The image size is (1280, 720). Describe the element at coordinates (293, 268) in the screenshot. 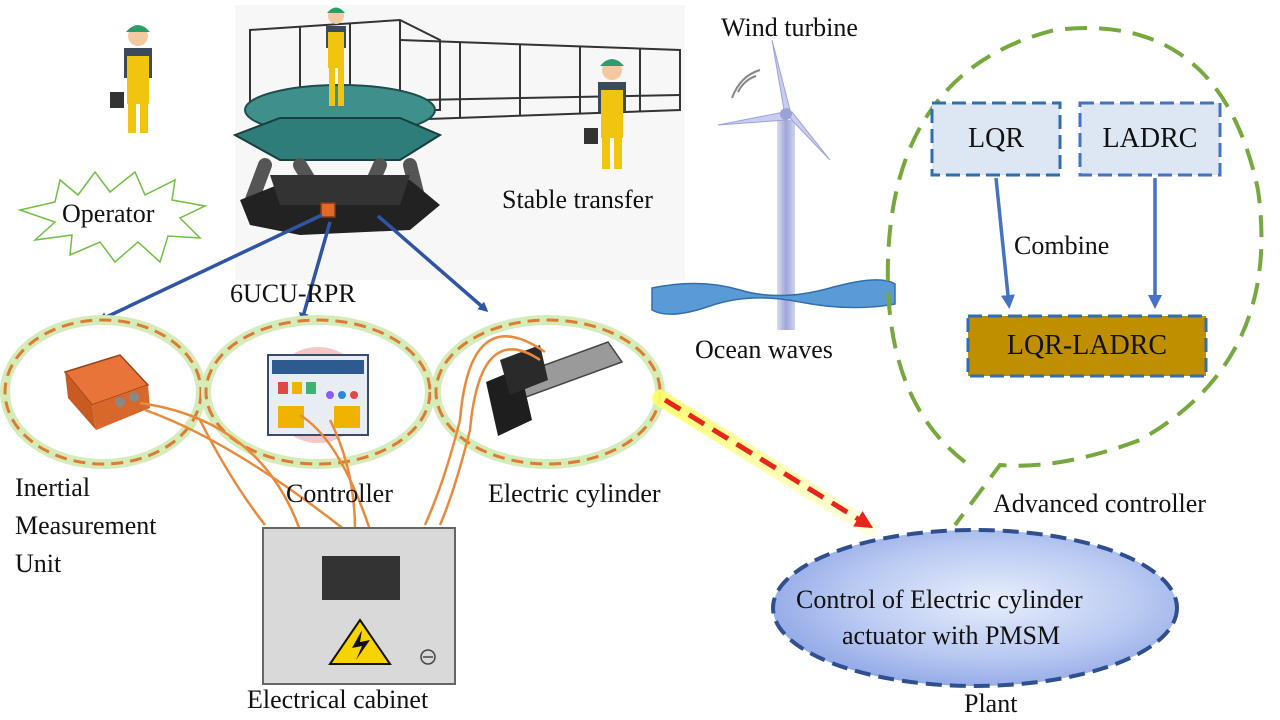

I see `platform-arrows` at that location.